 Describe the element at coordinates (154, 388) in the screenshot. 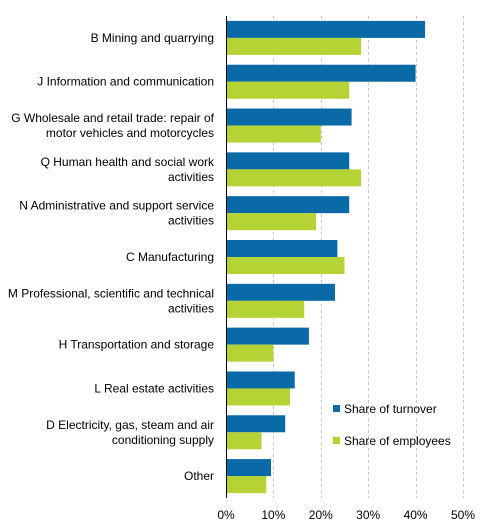

I see `category-label: L Real estate activities` at that location.